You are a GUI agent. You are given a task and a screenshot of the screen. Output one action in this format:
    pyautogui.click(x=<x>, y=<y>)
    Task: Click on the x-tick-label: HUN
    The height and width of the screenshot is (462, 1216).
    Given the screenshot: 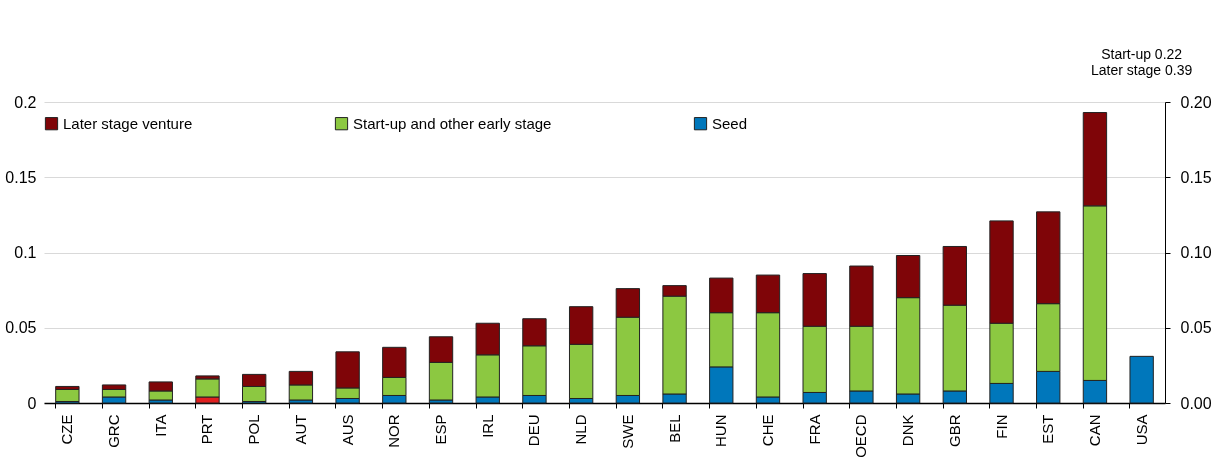 What is the action you would take?
    pyautogui.click(x=721, y=430)
    